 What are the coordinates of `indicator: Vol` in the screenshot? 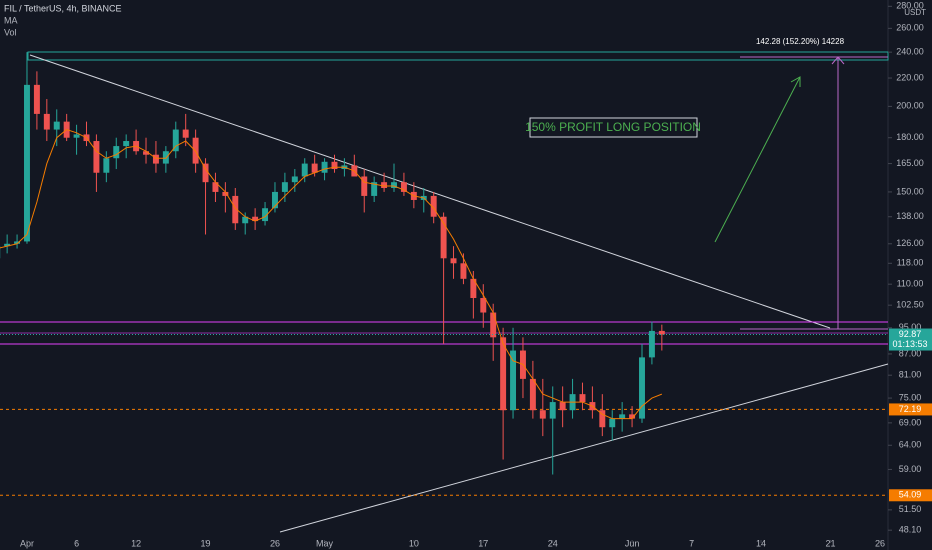 It's located at (10, 32).